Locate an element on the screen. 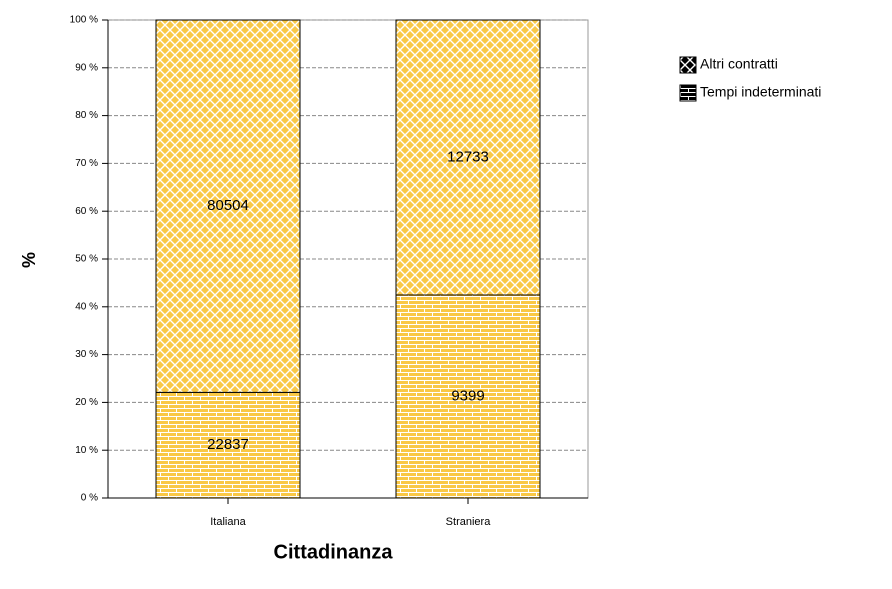 The height and width of the screenshot is (589, 892). data-label: 12733 is located at coordinates (468, 156).